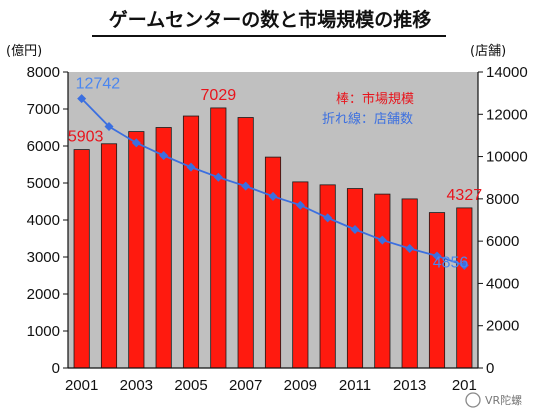 This screenshot has width=550, height=414. Describe the element at coordinates (245, 243) in the screenshot. I see `bar-2007` at that location.